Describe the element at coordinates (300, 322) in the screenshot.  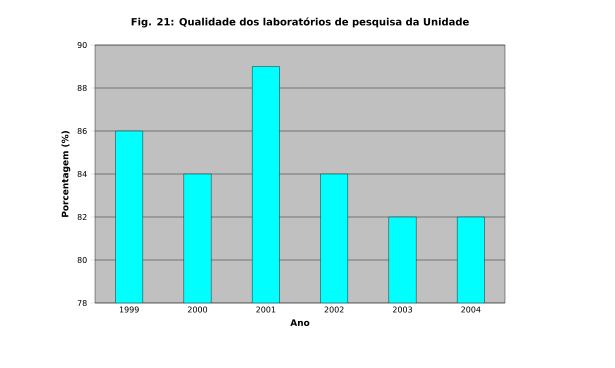
I see `x-axis-title: Ano` at that location.